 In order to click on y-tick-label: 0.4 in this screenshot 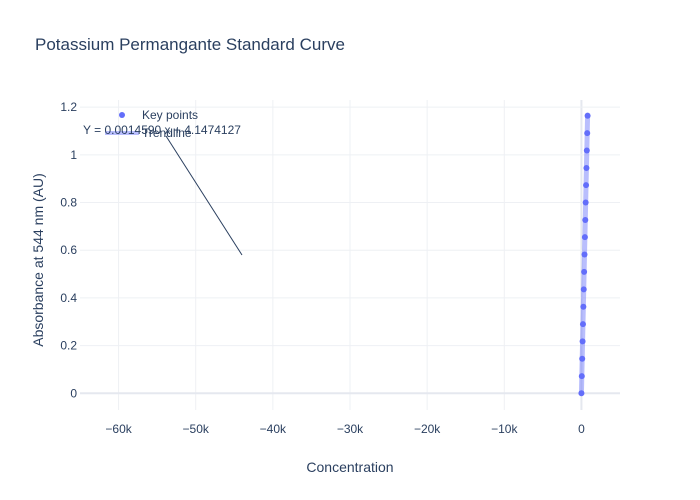, I will do `click(68, 298)`.